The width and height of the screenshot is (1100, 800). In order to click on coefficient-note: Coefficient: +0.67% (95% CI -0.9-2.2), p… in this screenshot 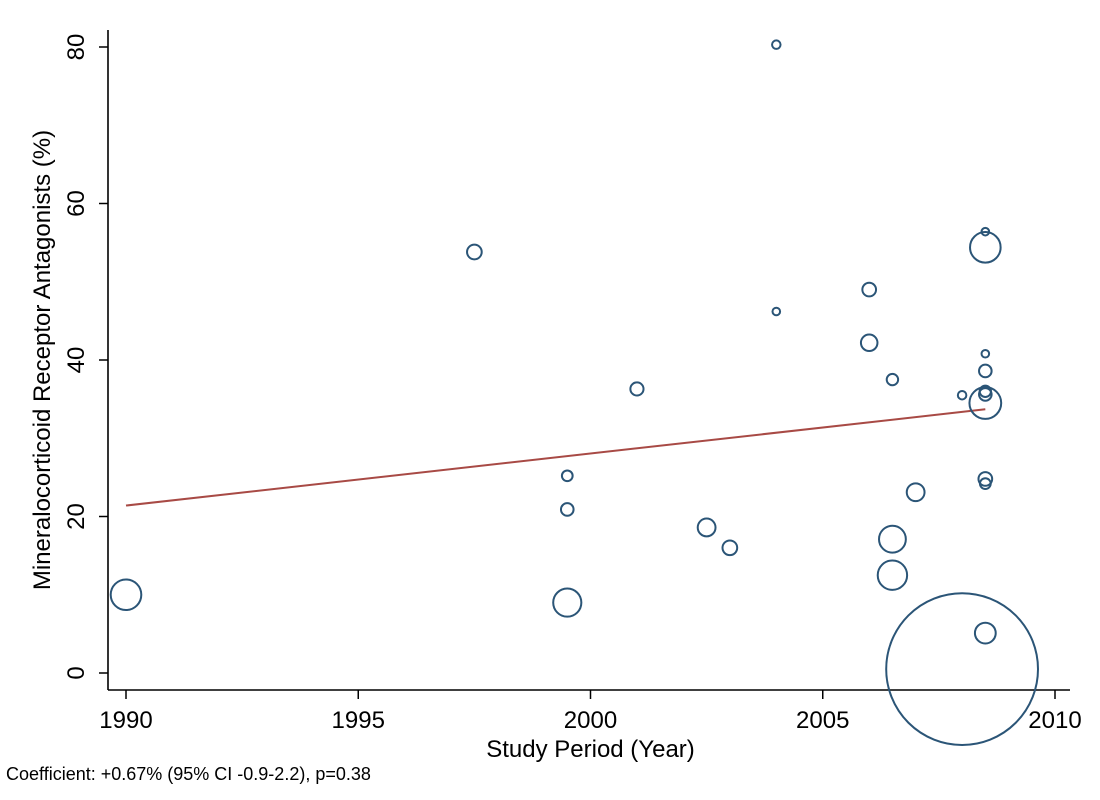, I will do `click(188, 774)`.